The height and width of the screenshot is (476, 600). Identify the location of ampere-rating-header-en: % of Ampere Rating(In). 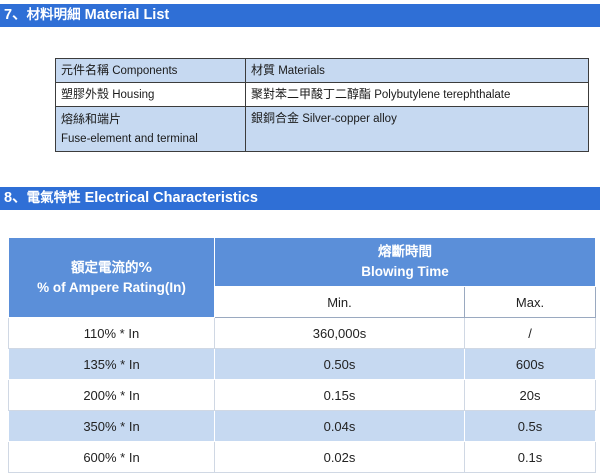
(111, 287).